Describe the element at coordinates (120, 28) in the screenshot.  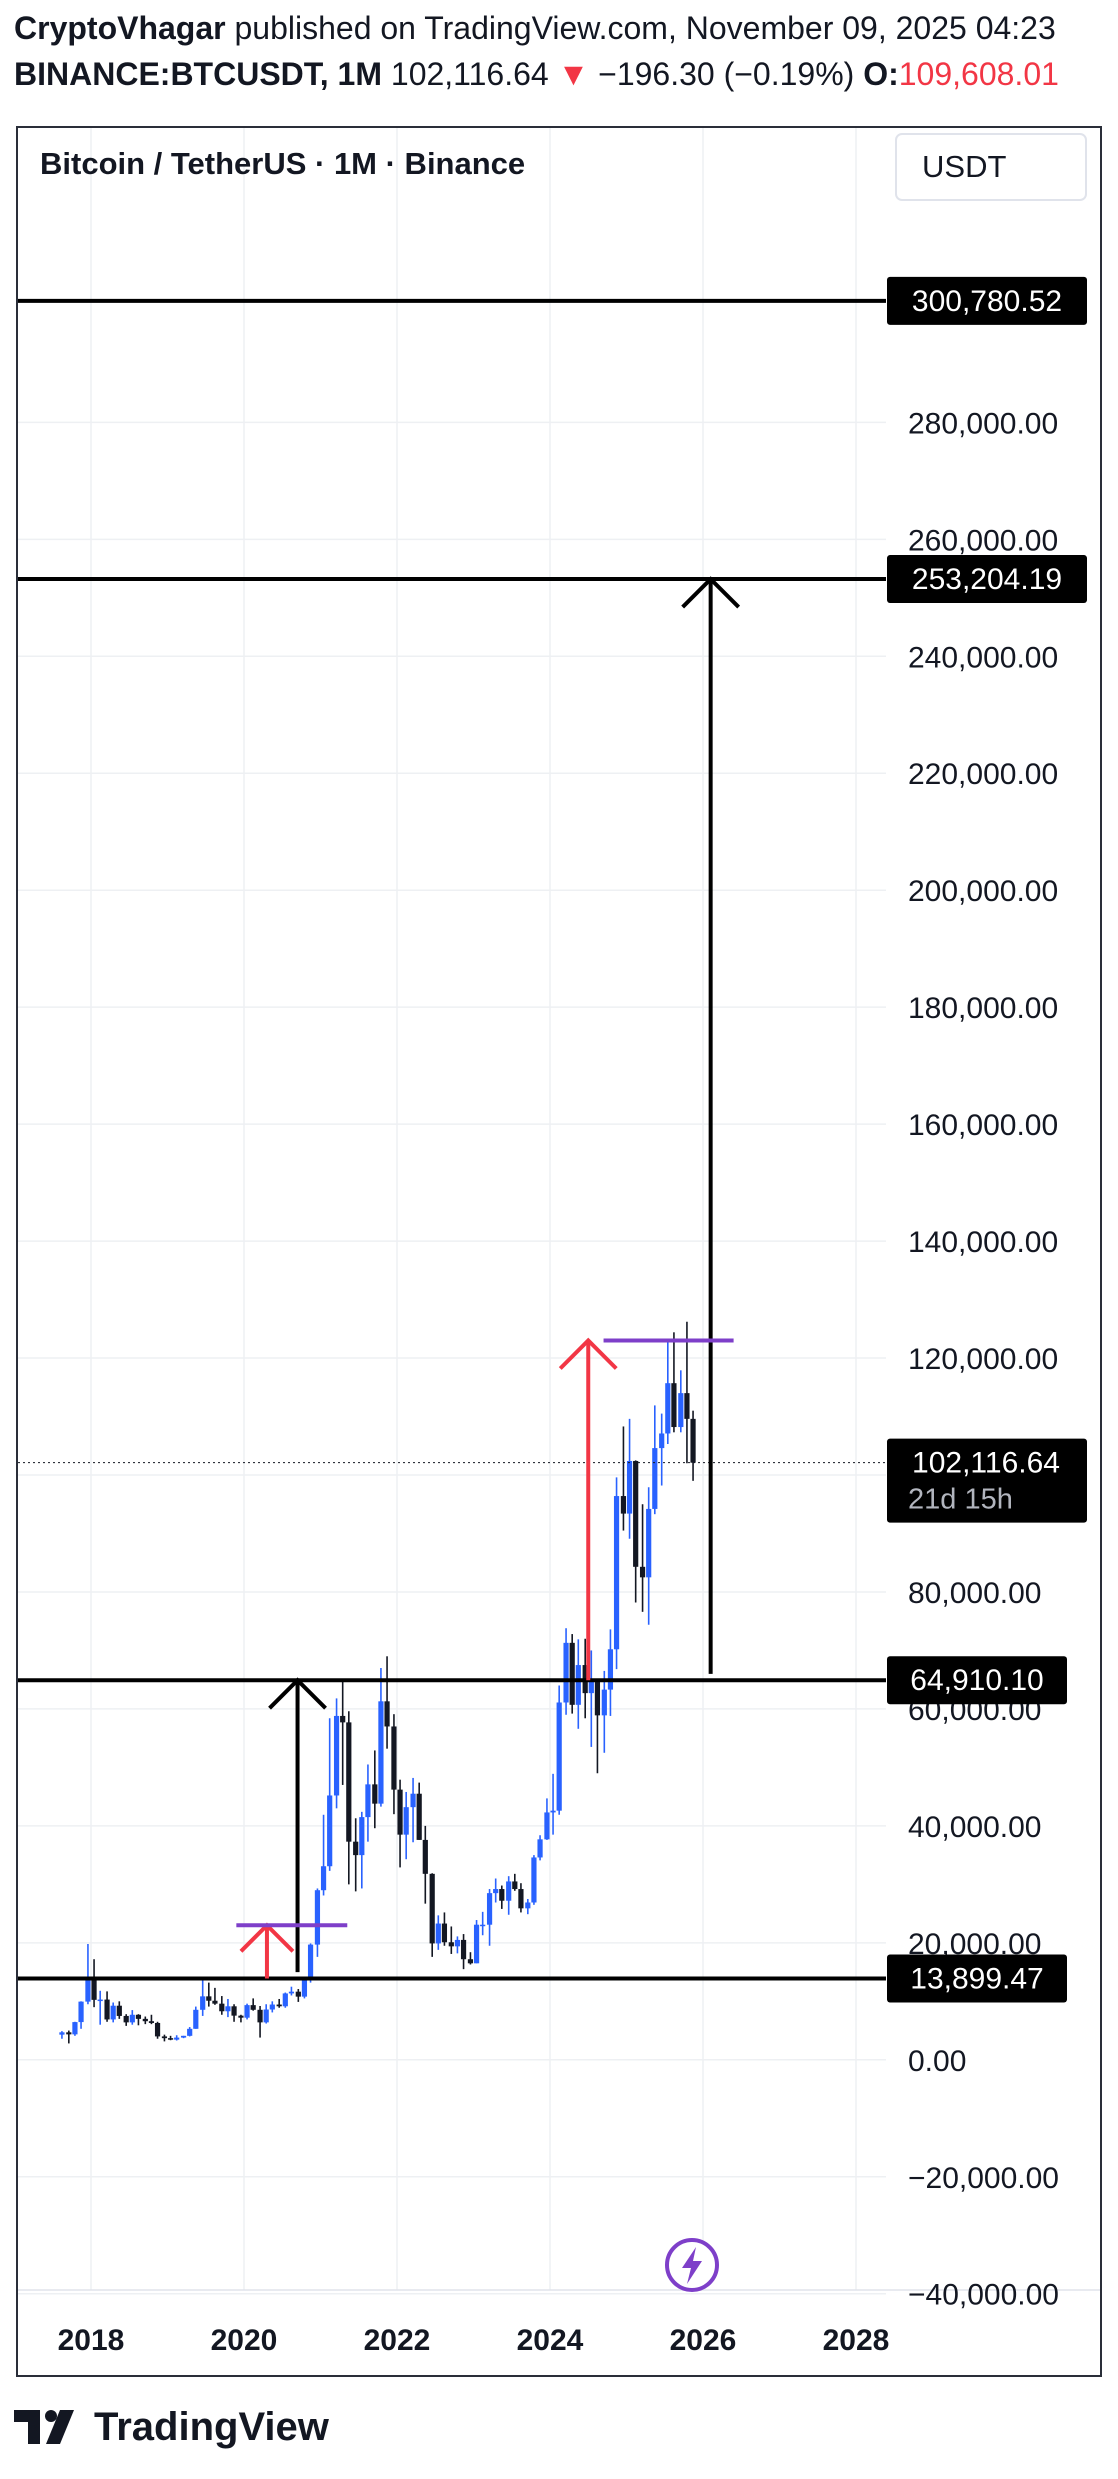
I see `author-name: CryptoVhagar` at that location.